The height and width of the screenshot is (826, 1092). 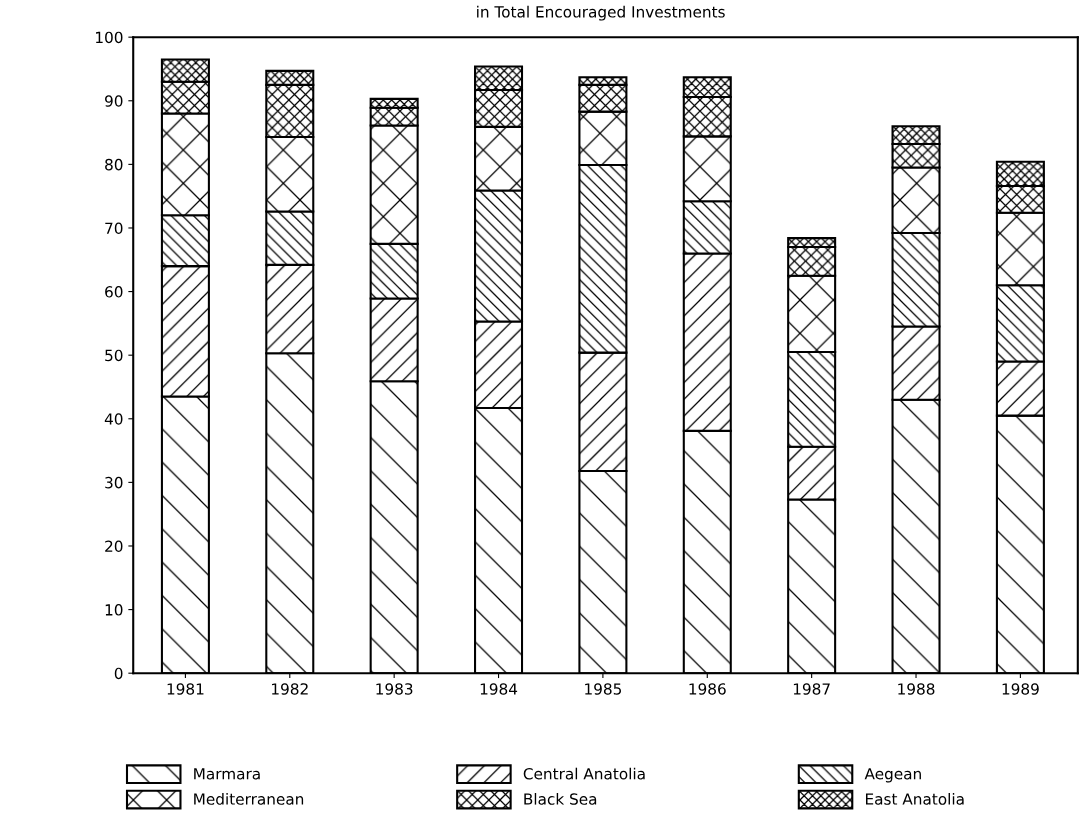 What do you see at coordinates (584, 773) in the screenshot?
I see `legend-label: Central Anatolia` at bounding box center [584, 773].